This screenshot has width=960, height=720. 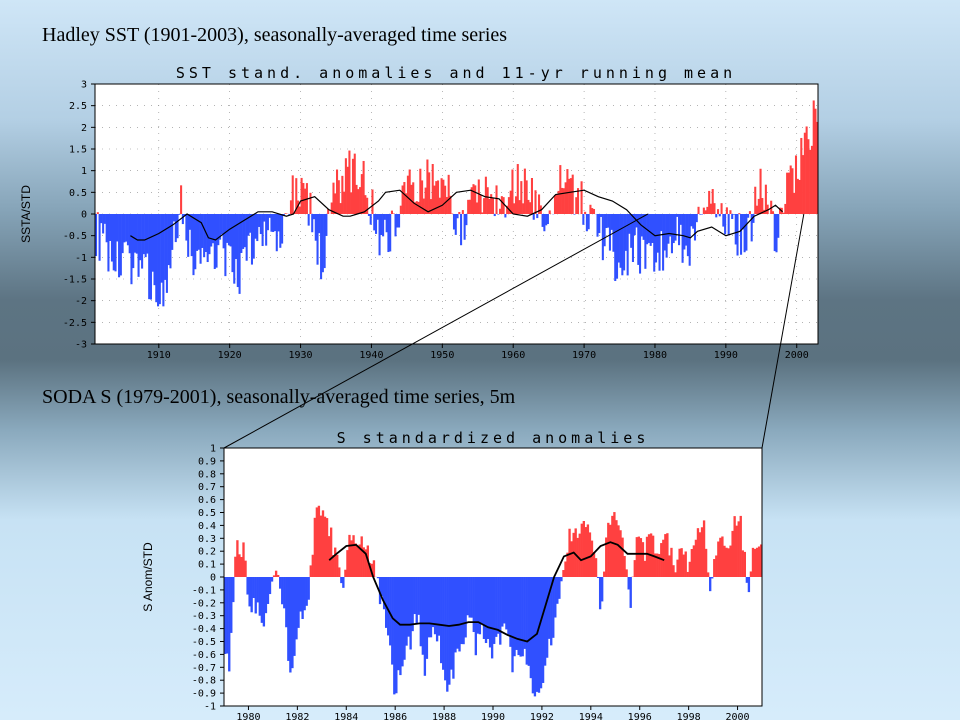 What do you see at coordinates (81, 345) in the screenshot?
I see `y-tick-label: -3` at bounding box center [81, 345].